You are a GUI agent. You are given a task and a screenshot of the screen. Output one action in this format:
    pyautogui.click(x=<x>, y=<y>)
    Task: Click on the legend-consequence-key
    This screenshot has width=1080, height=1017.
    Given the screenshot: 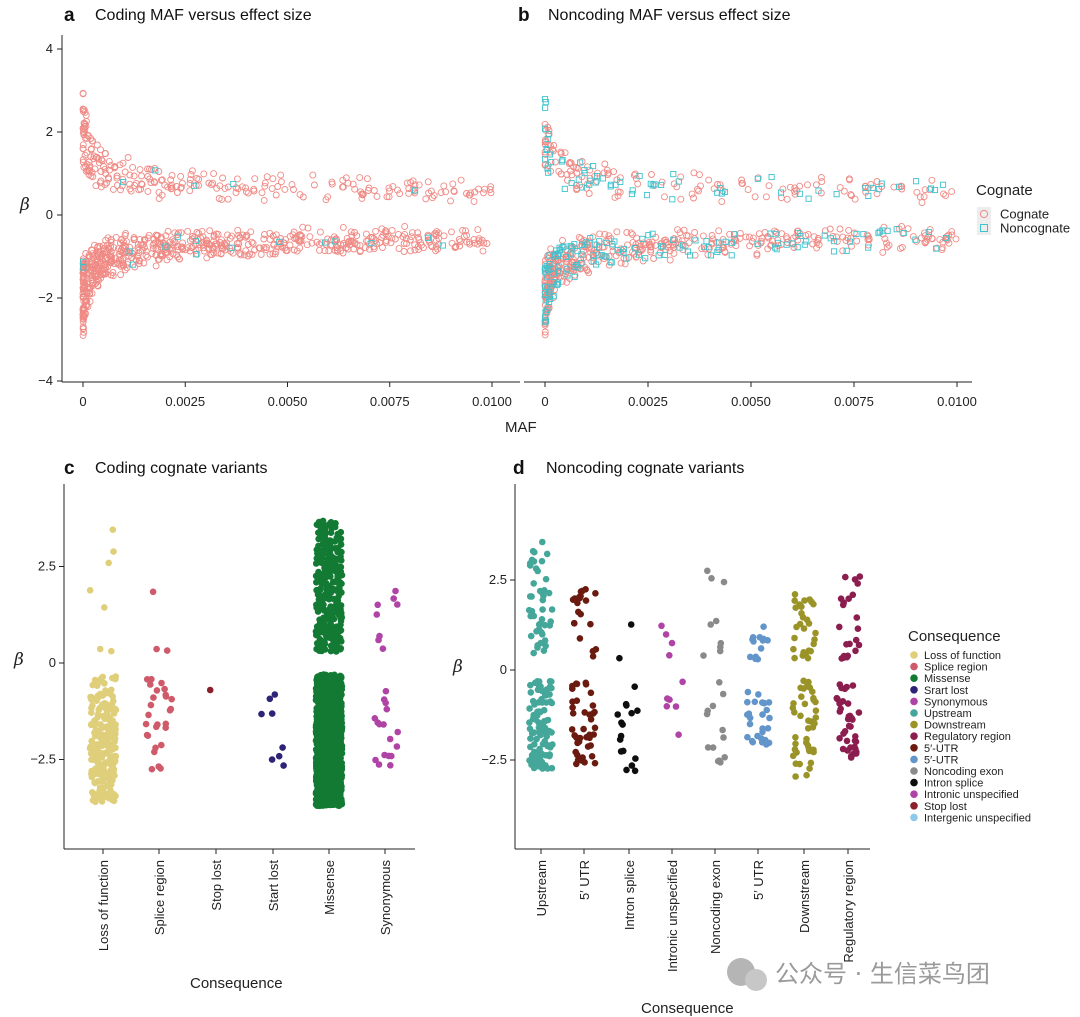 What is the action you would take?
    pyautogui.click(x=914, y=771)
    